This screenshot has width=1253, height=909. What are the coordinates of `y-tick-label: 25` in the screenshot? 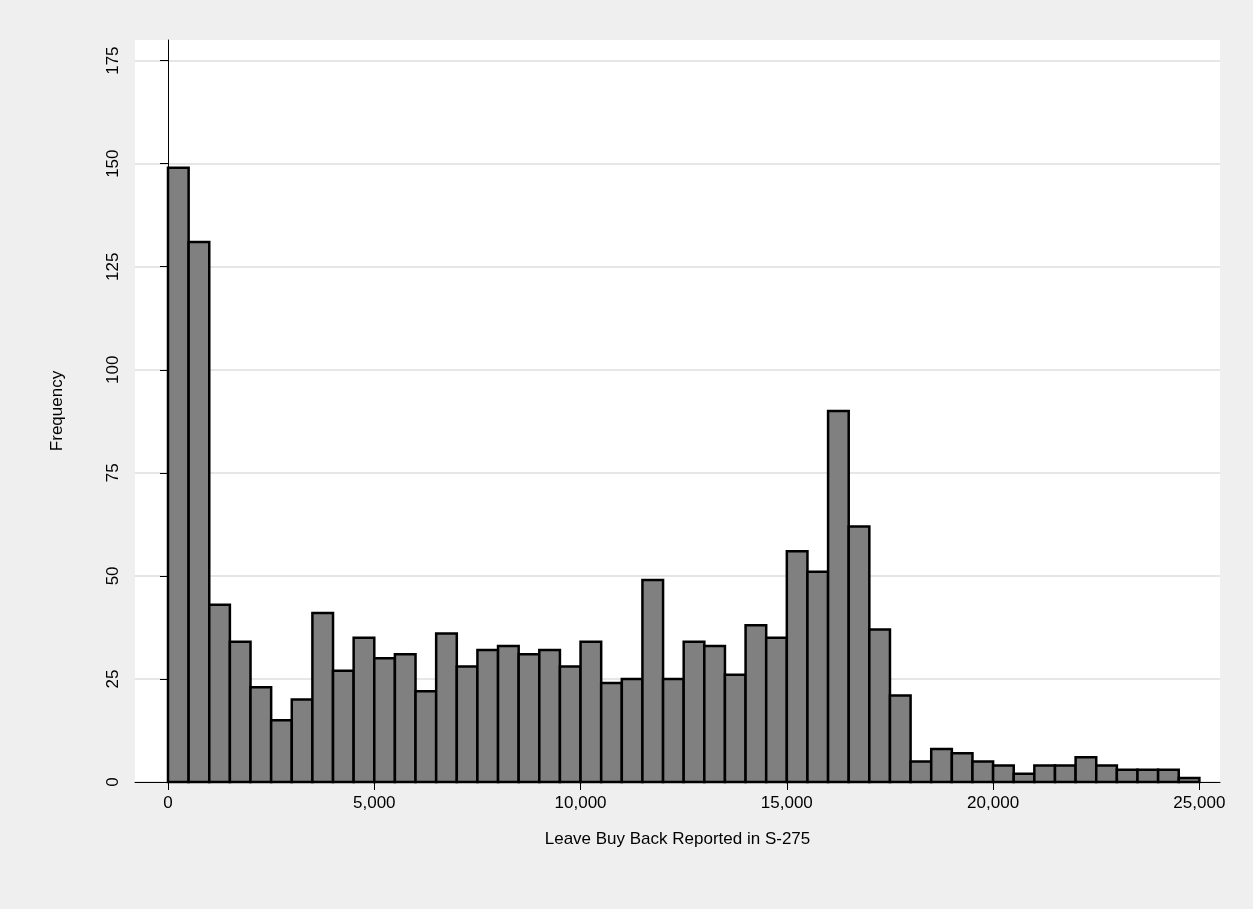 It's located at (112, 679).